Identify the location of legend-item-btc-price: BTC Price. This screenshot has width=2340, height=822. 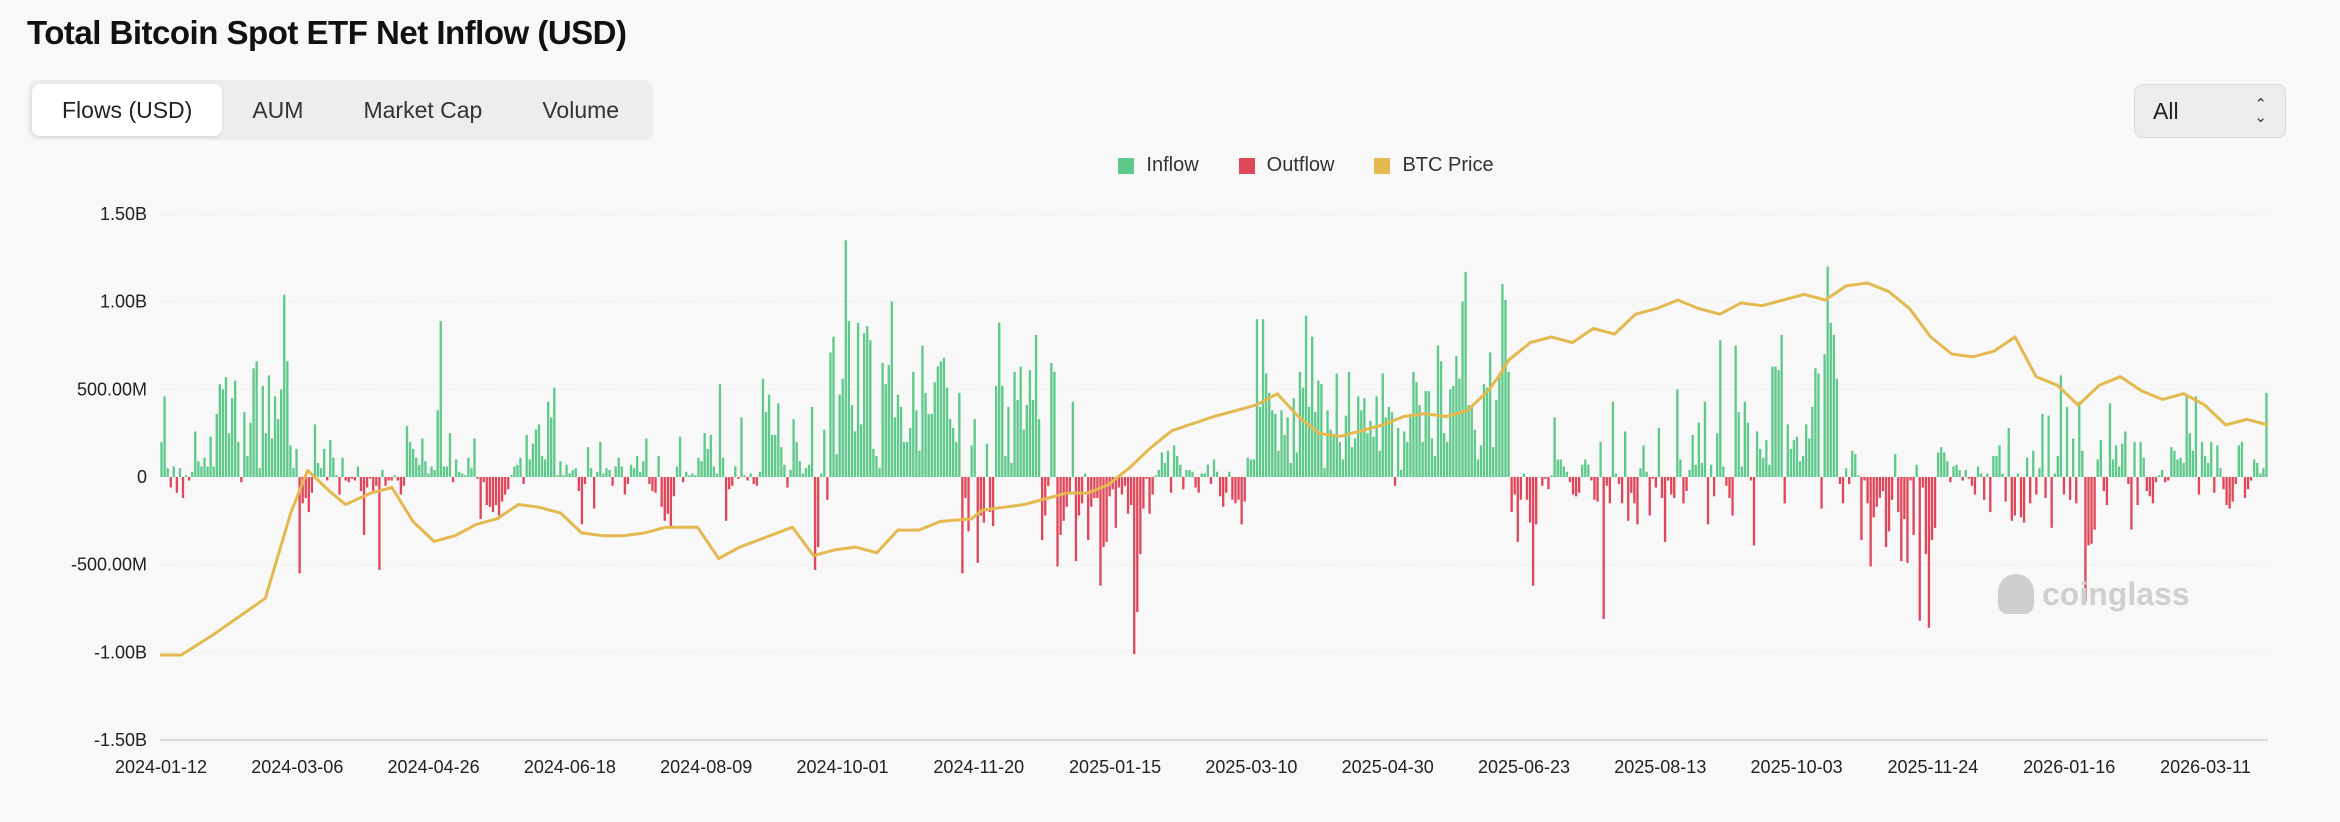
(1434, 165).